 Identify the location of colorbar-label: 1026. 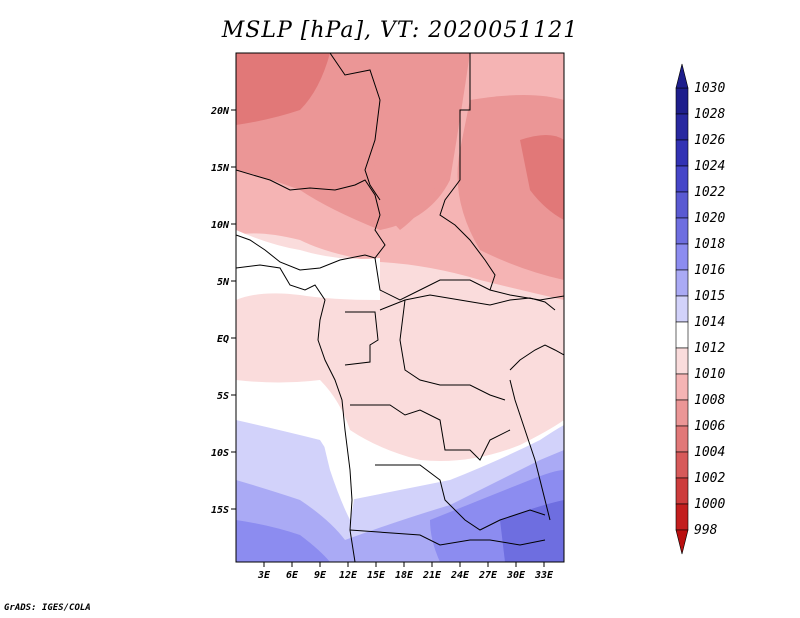
(709, 140).